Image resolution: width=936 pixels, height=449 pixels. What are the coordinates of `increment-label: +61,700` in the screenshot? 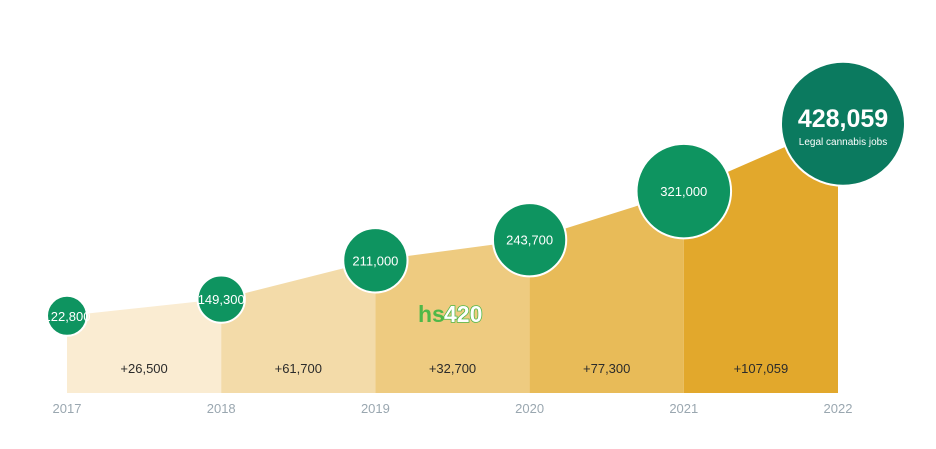 It's located at (298, 368).